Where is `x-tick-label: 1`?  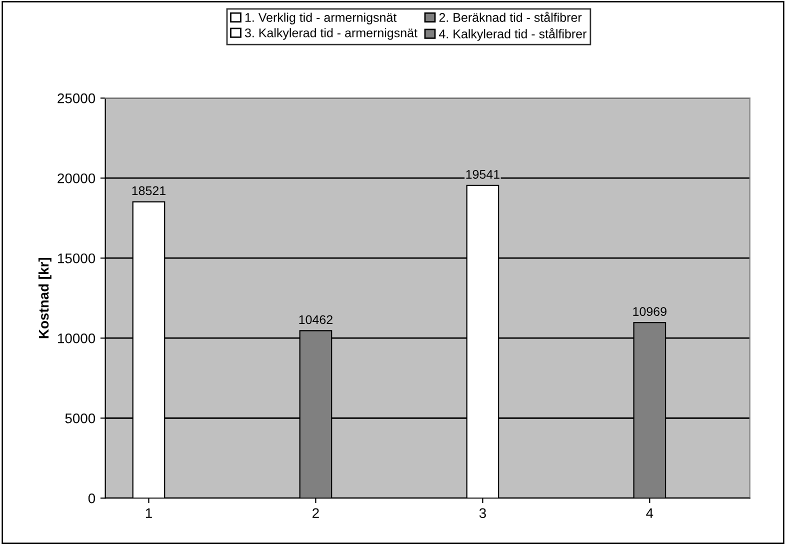
x-tick-label: 1 is located at coordinates (149, 513).